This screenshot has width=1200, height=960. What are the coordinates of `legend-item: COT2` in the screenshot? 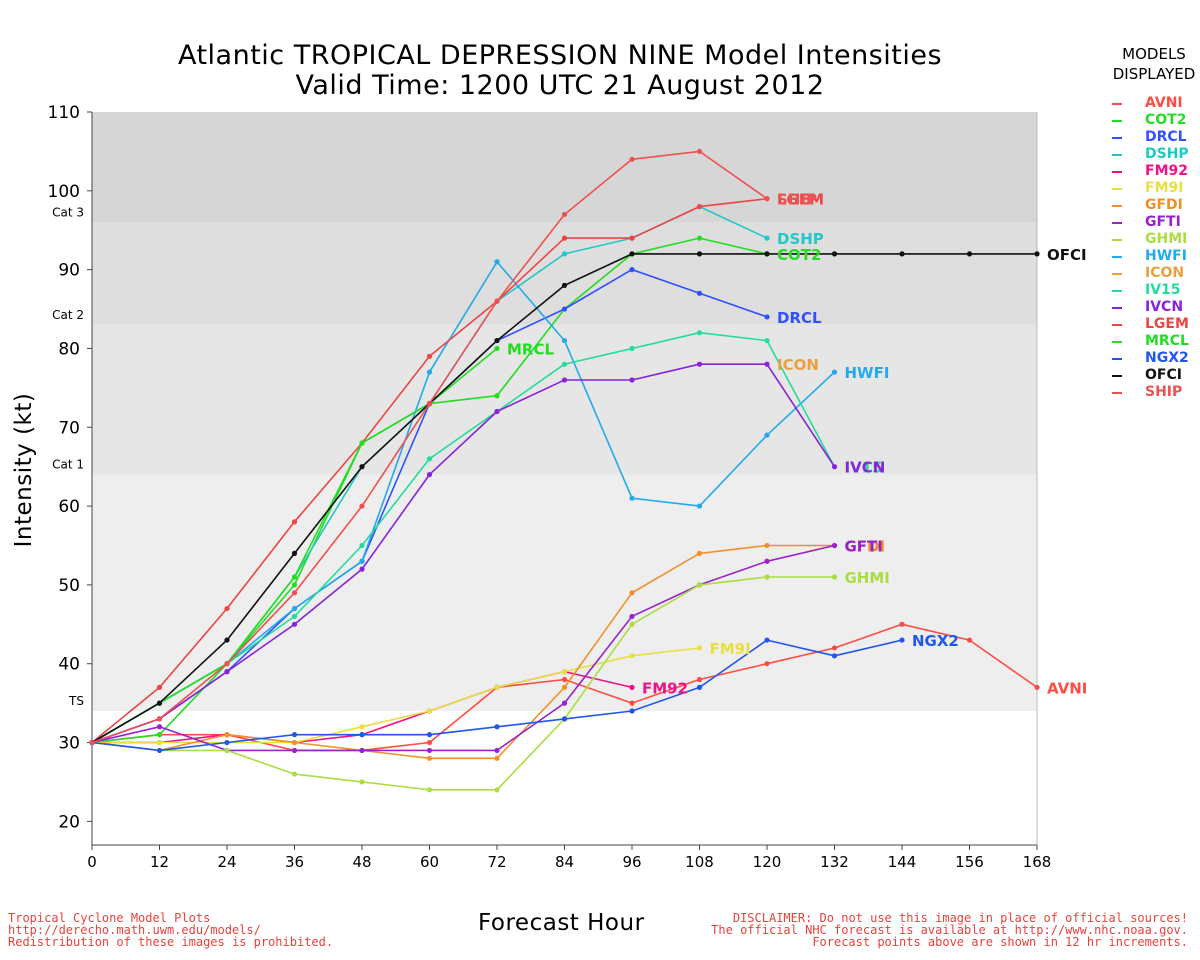 It's located at (1154, 120).